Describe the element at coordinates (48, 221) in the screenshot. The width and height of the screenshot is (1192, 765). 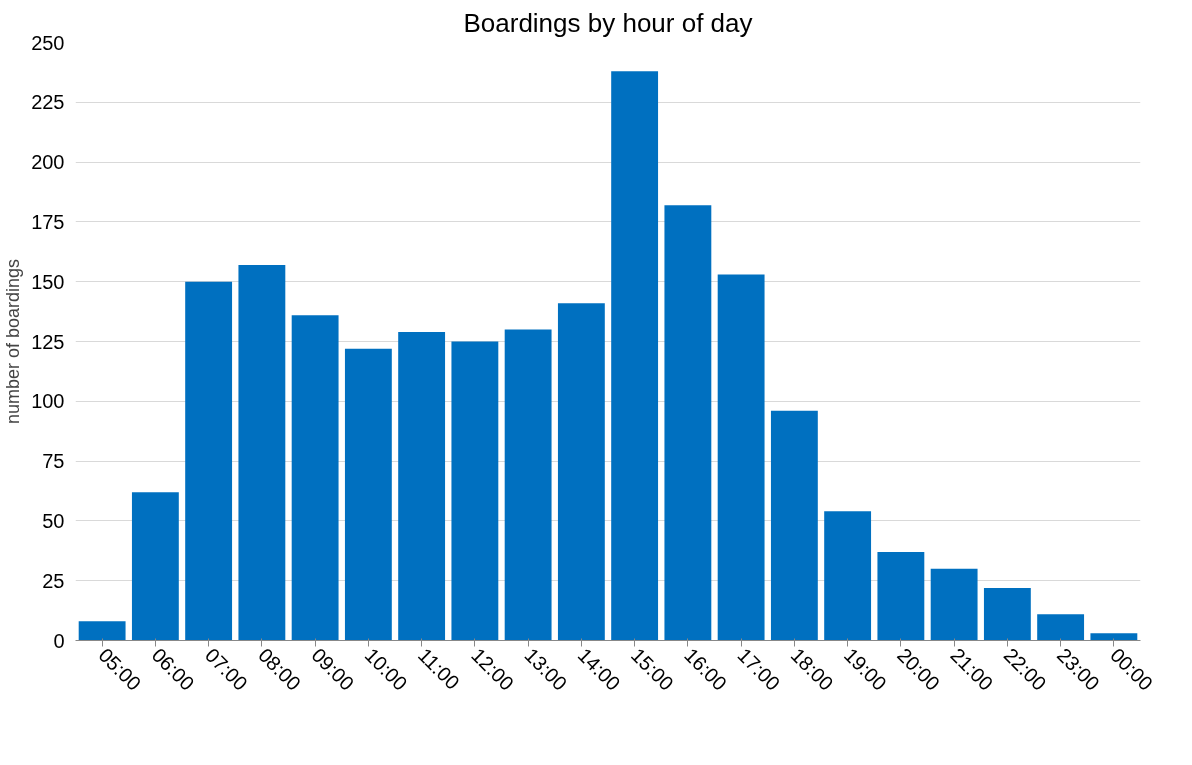
I see `y-tick-label: 175` at that location.